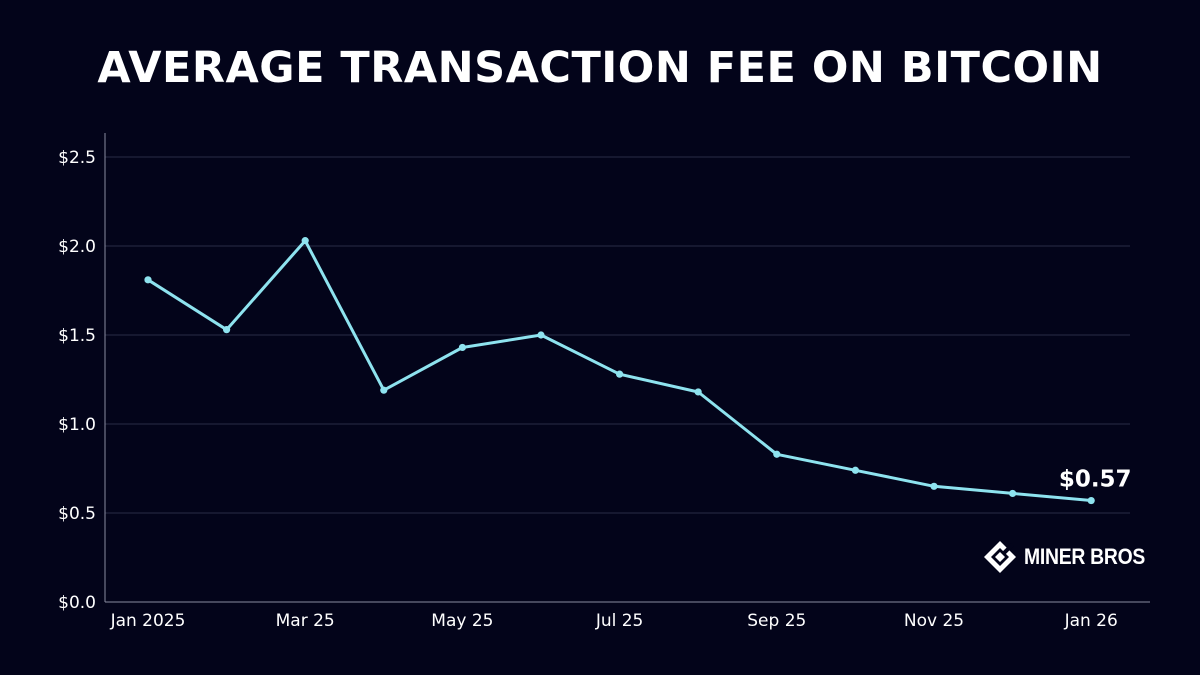  I want to click on x-tick-label: Sep 25, so click(776, 621).